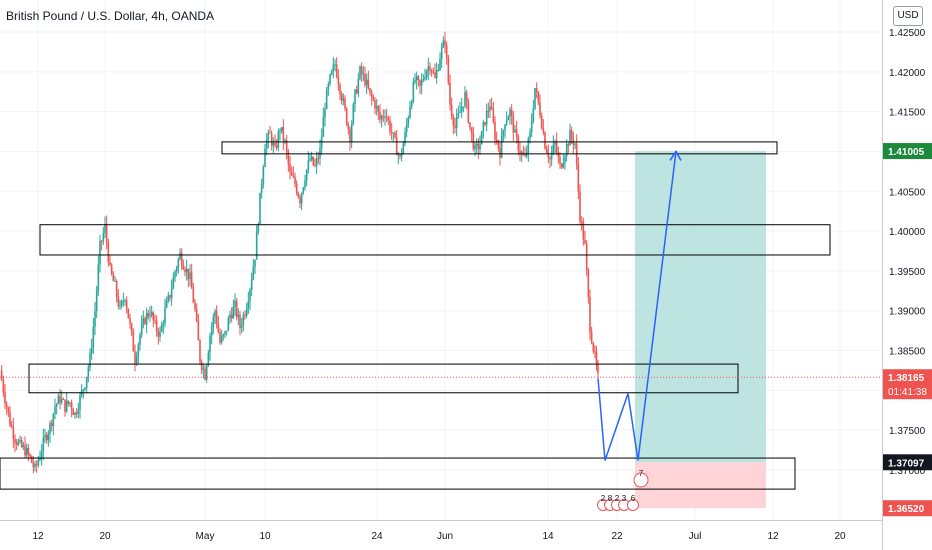 The image size is (932, 550). Describe the element at coordinates (110, 16) in the screenshot. I see `symbol-title: British Pound / U.S. Dollar, 4h, OANDA` at that location.